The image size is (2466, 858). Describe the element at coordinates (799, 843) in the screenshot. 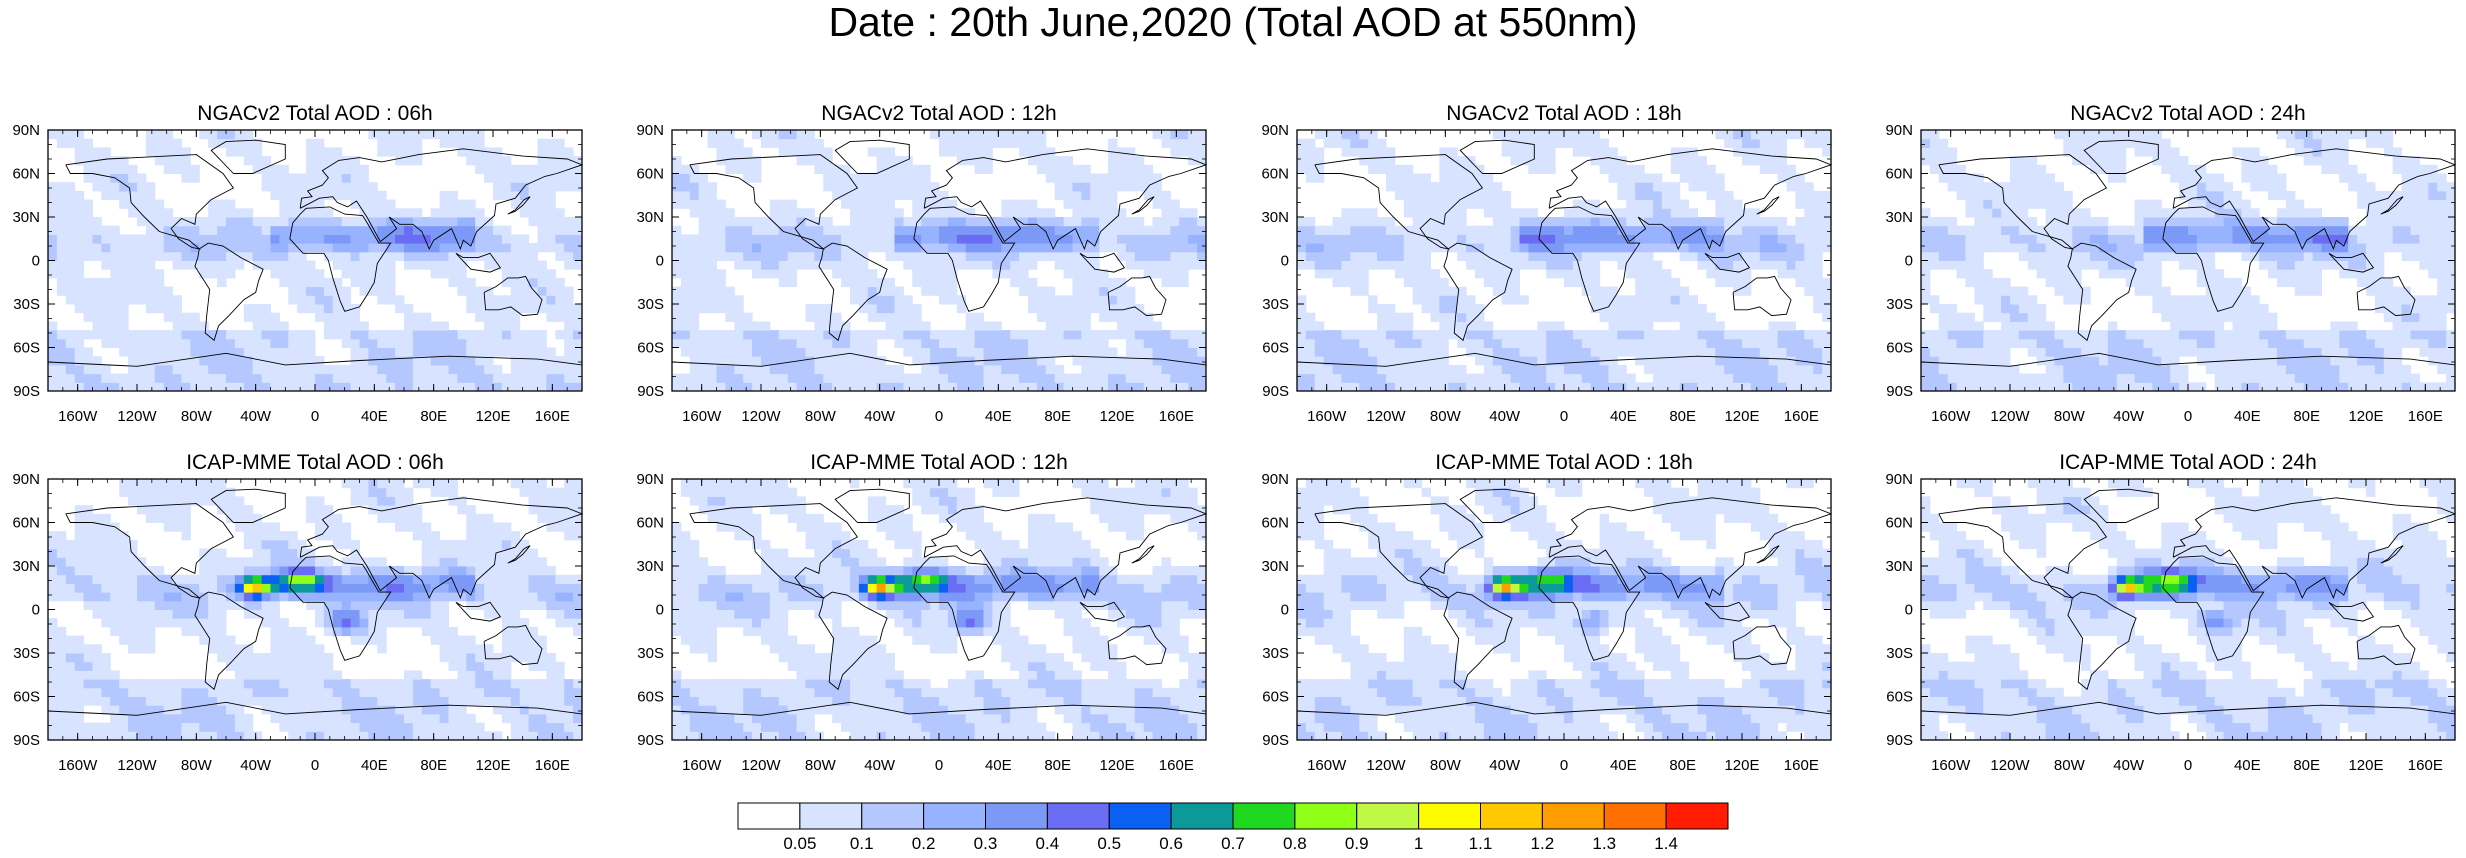

I see `colorbar-label: 0.05` at that location.